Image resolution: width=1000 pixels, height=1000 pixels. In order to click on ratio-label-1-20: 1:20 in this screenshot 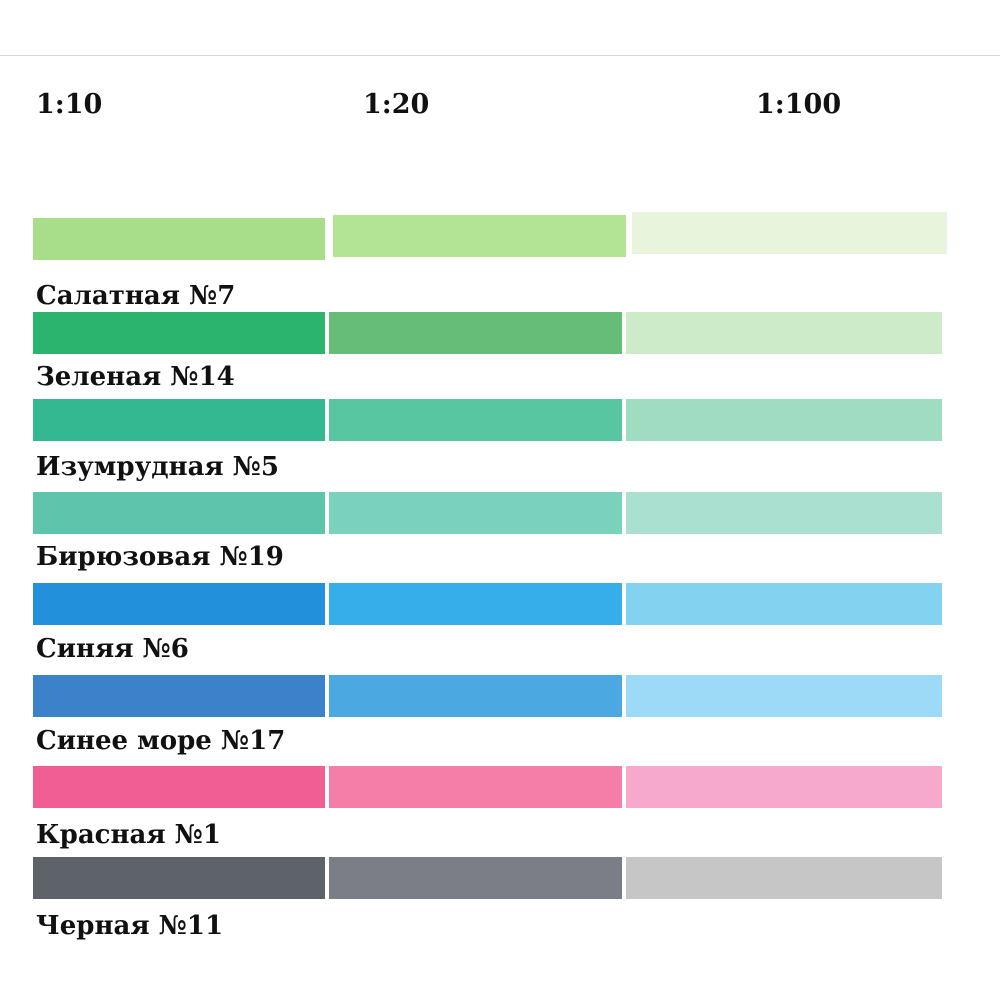, I will do `click(396, 104)`.